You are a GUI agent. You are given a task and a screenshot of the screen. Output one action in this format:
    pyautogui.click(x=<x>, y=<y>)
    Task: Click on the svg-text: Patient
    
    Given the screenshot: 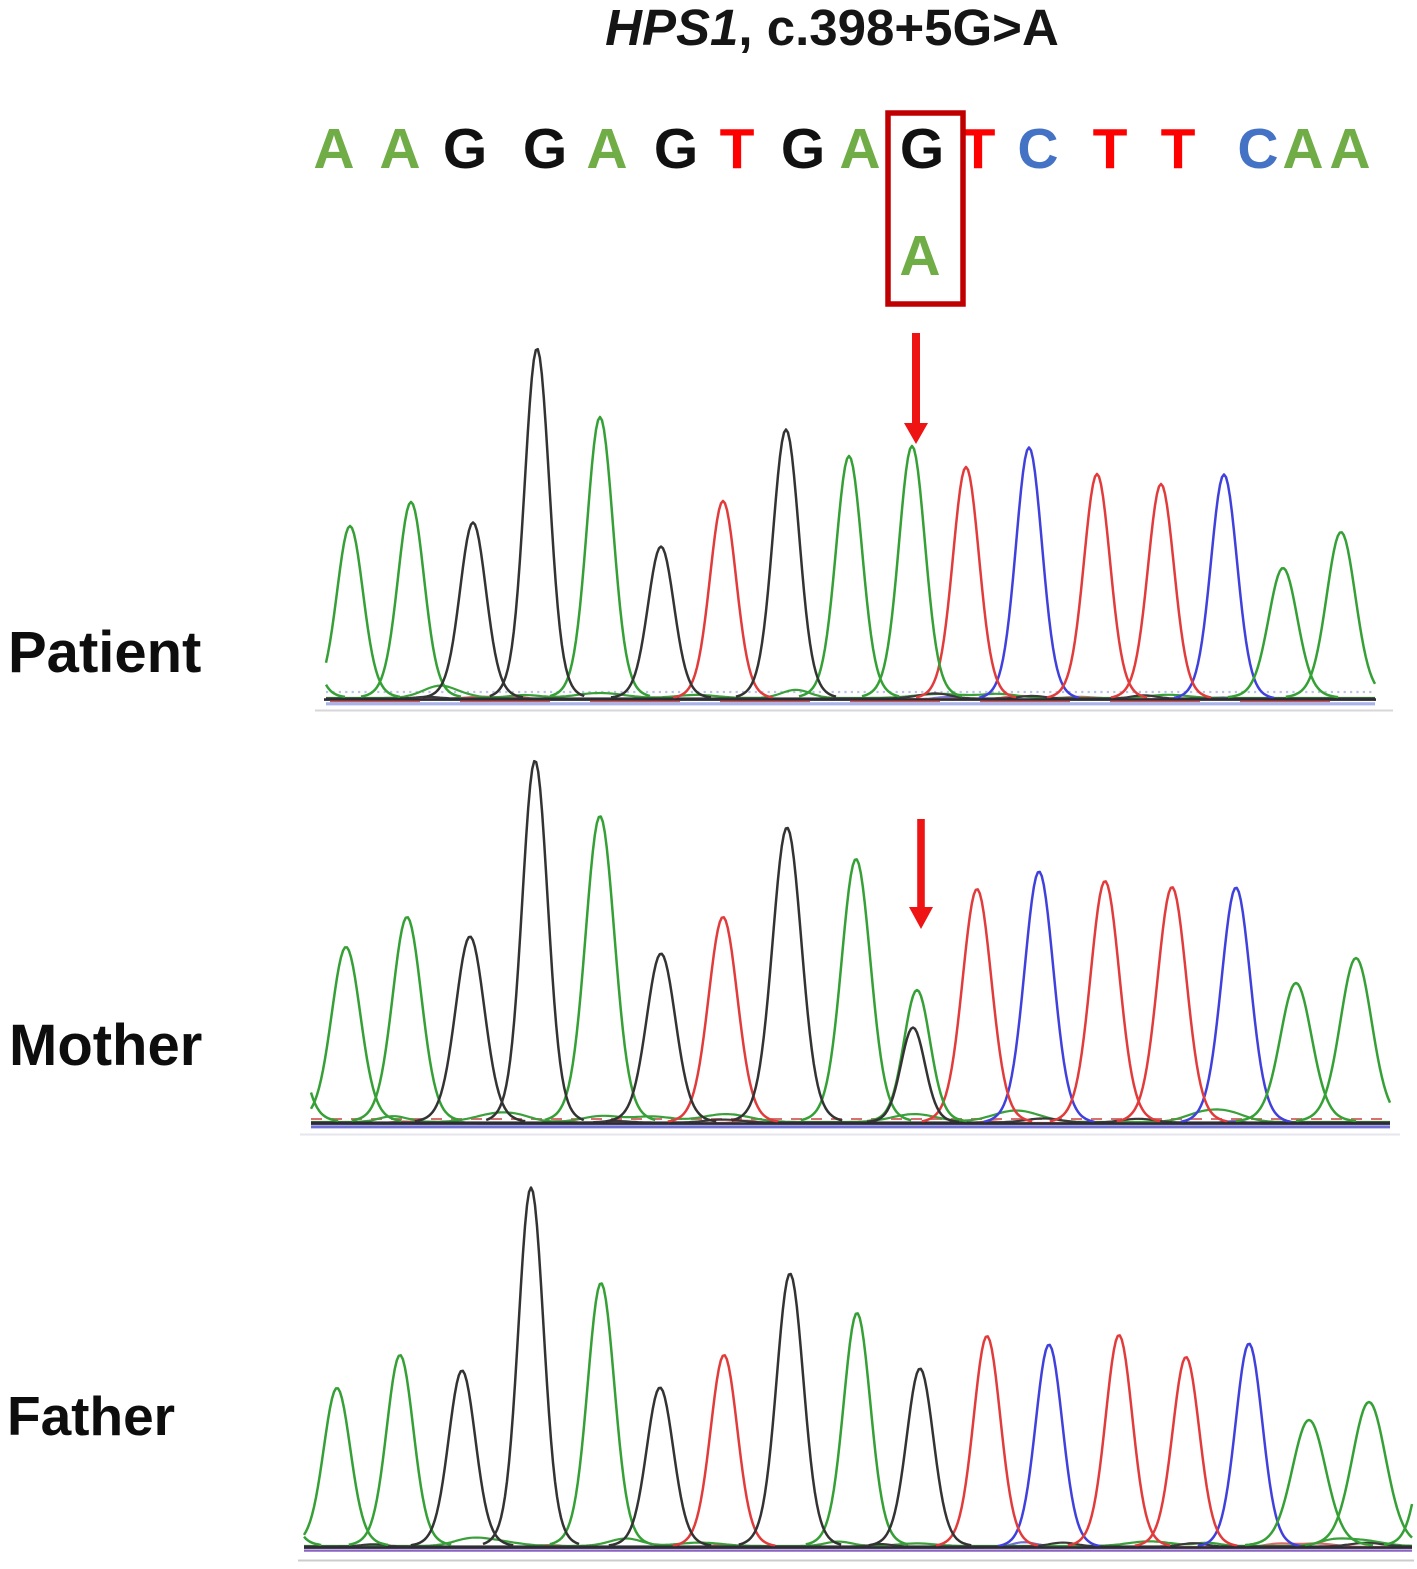 What is the action you would take?
    pyautogui.click(x=104, y=652)
    